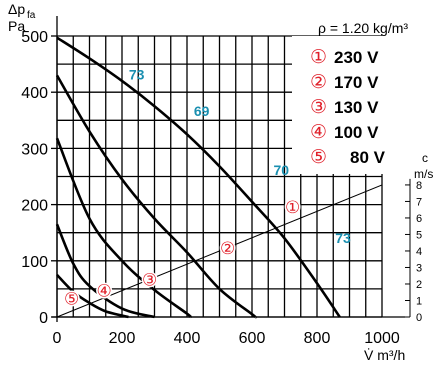 The width and height of the screenshot is (445, 371). What do you see at coordinates (423, 174) in the screenshot?
I see `velocity-axis-title-unit: m/s` at bounding box center [423, 174].